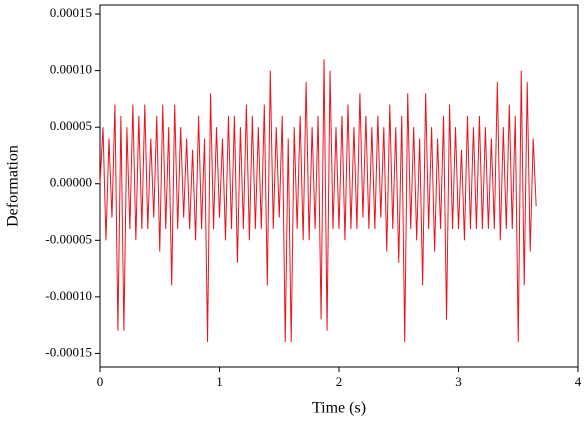  I want to click on y-tick-label: -0.00005, so click(68, 238).